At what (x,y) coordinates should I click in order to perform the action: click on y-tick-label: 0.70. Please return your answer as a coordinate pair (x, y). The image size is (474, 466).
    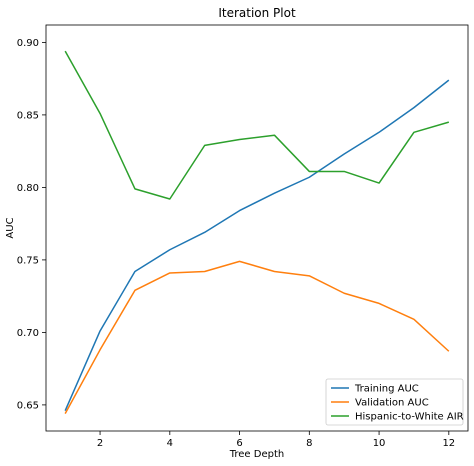
    Looking at the image, I should click on (28, 333).